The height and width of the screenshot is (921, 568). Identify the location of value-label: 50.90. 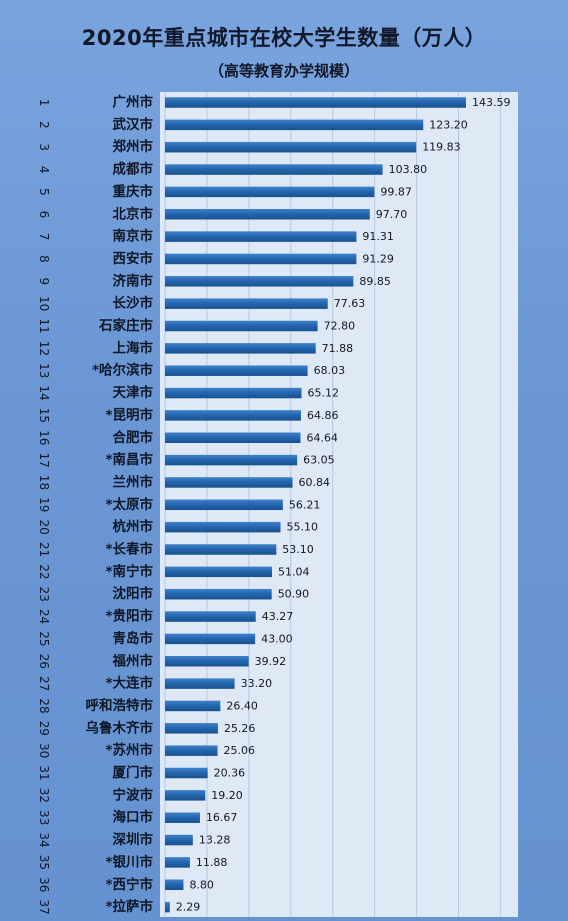
(294, 594).